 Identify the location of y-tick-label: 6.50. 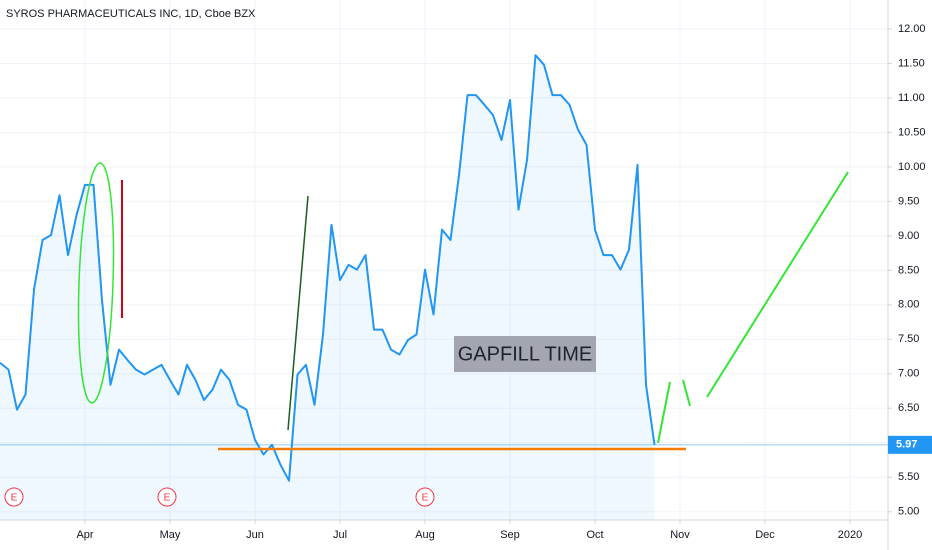
(908, 408).